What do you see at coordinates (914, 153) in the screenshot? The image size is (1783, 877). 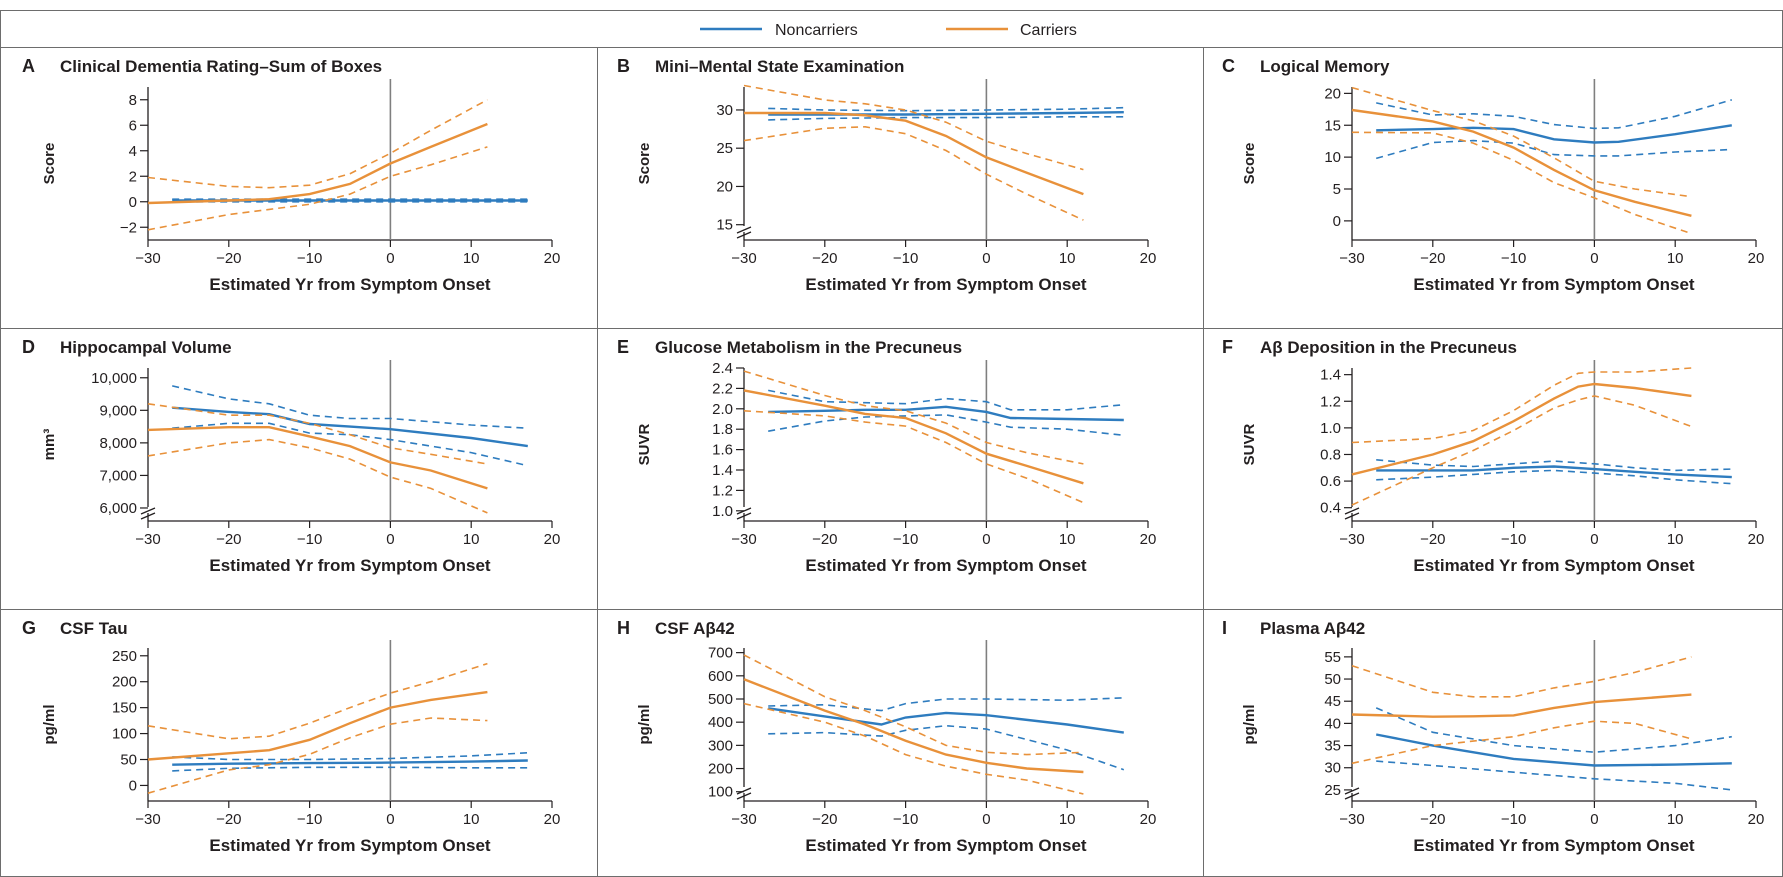 I see `panel-b-carriers-line` at bounding box center [914, 153].